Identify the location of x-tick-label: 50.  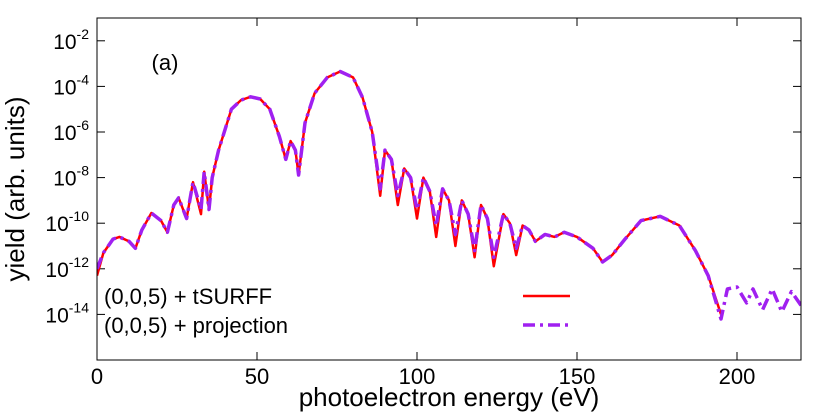
(257, 376).